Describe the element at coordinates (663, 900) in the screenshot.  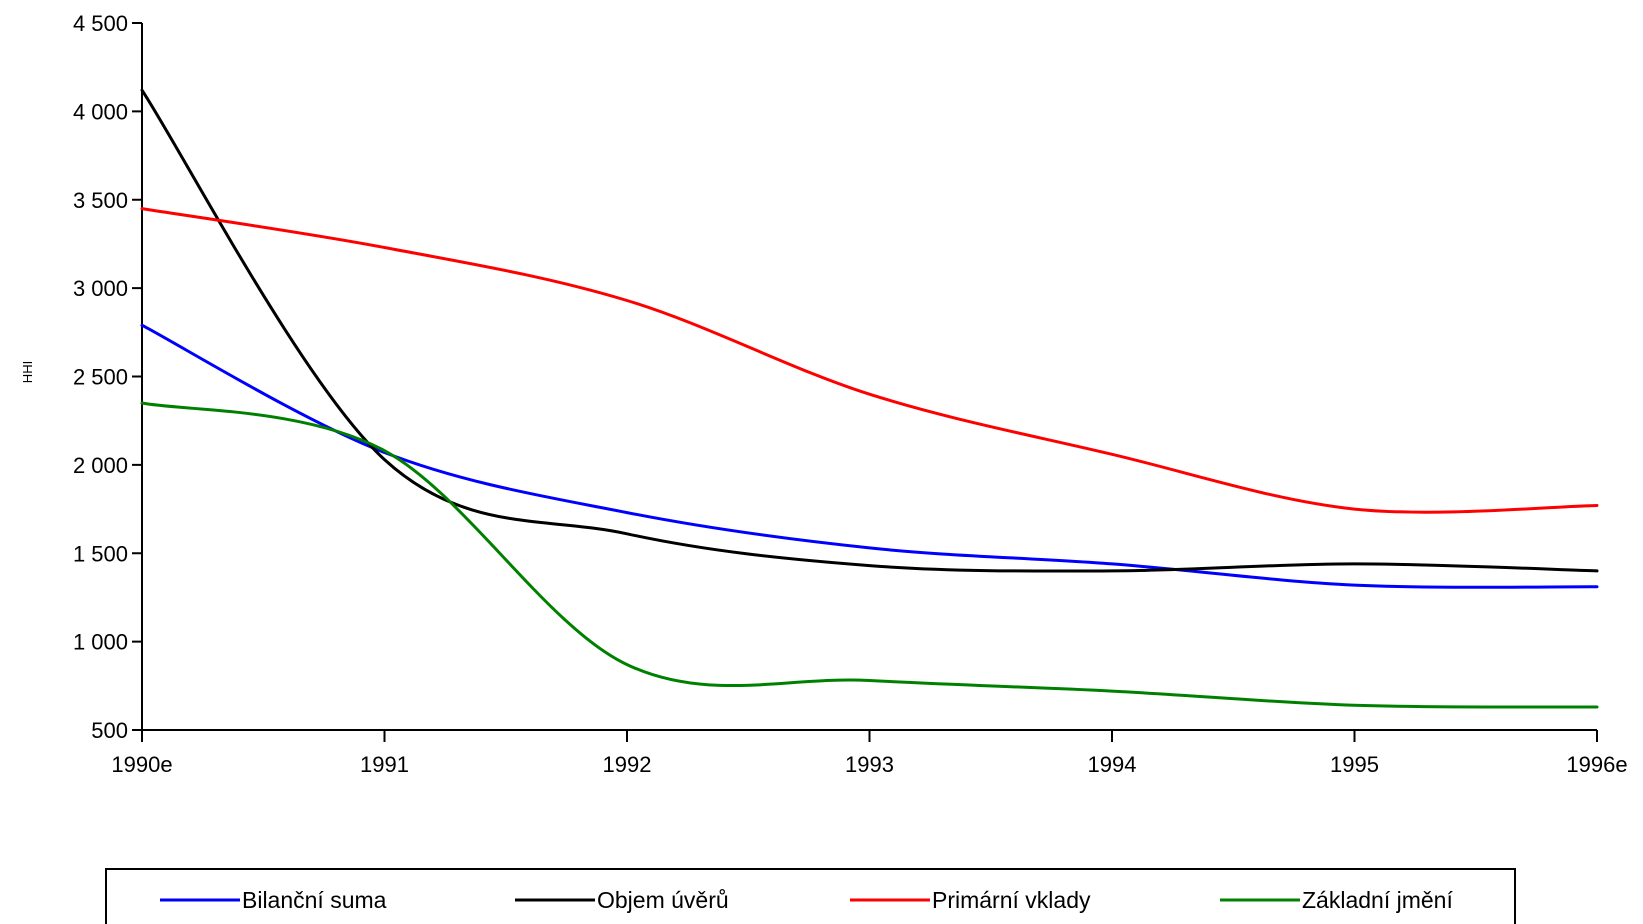
I see `legend-label: Objem úvěrů` at that location.